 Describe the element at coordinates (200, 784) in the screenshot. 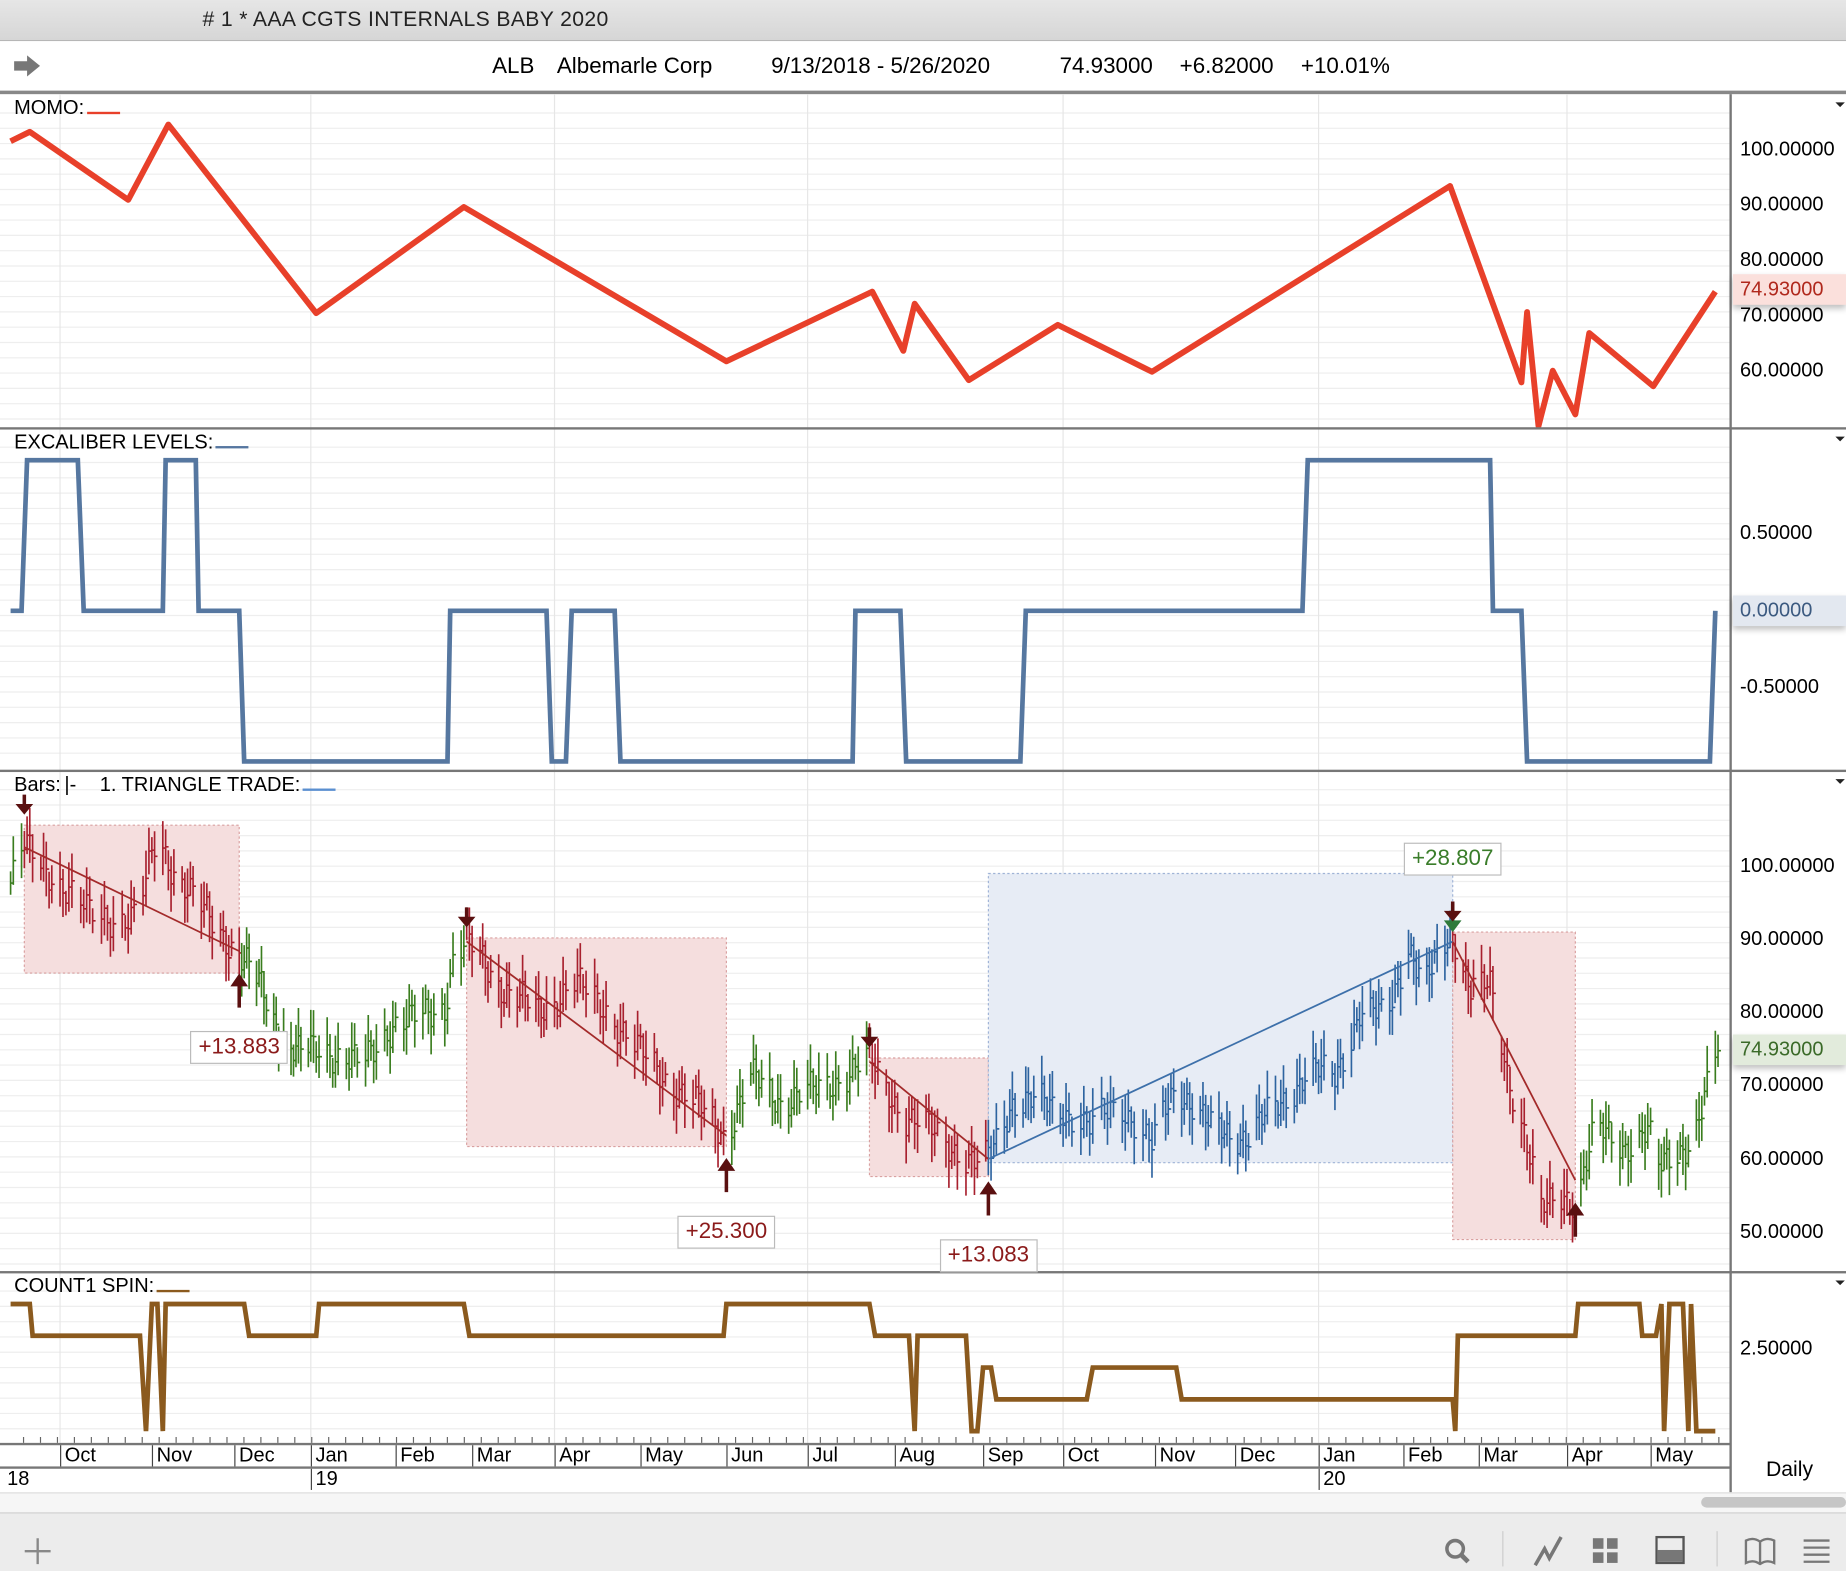

I see `triangle-trade-label: 1. TRIANGLE TRADE:` at that location.